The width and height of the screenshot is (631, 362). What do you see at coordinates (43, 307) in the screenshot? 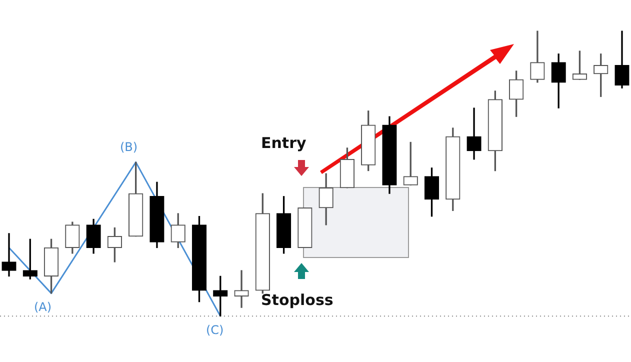
I see `annotation: (A)` at bounding box center [43, 307].